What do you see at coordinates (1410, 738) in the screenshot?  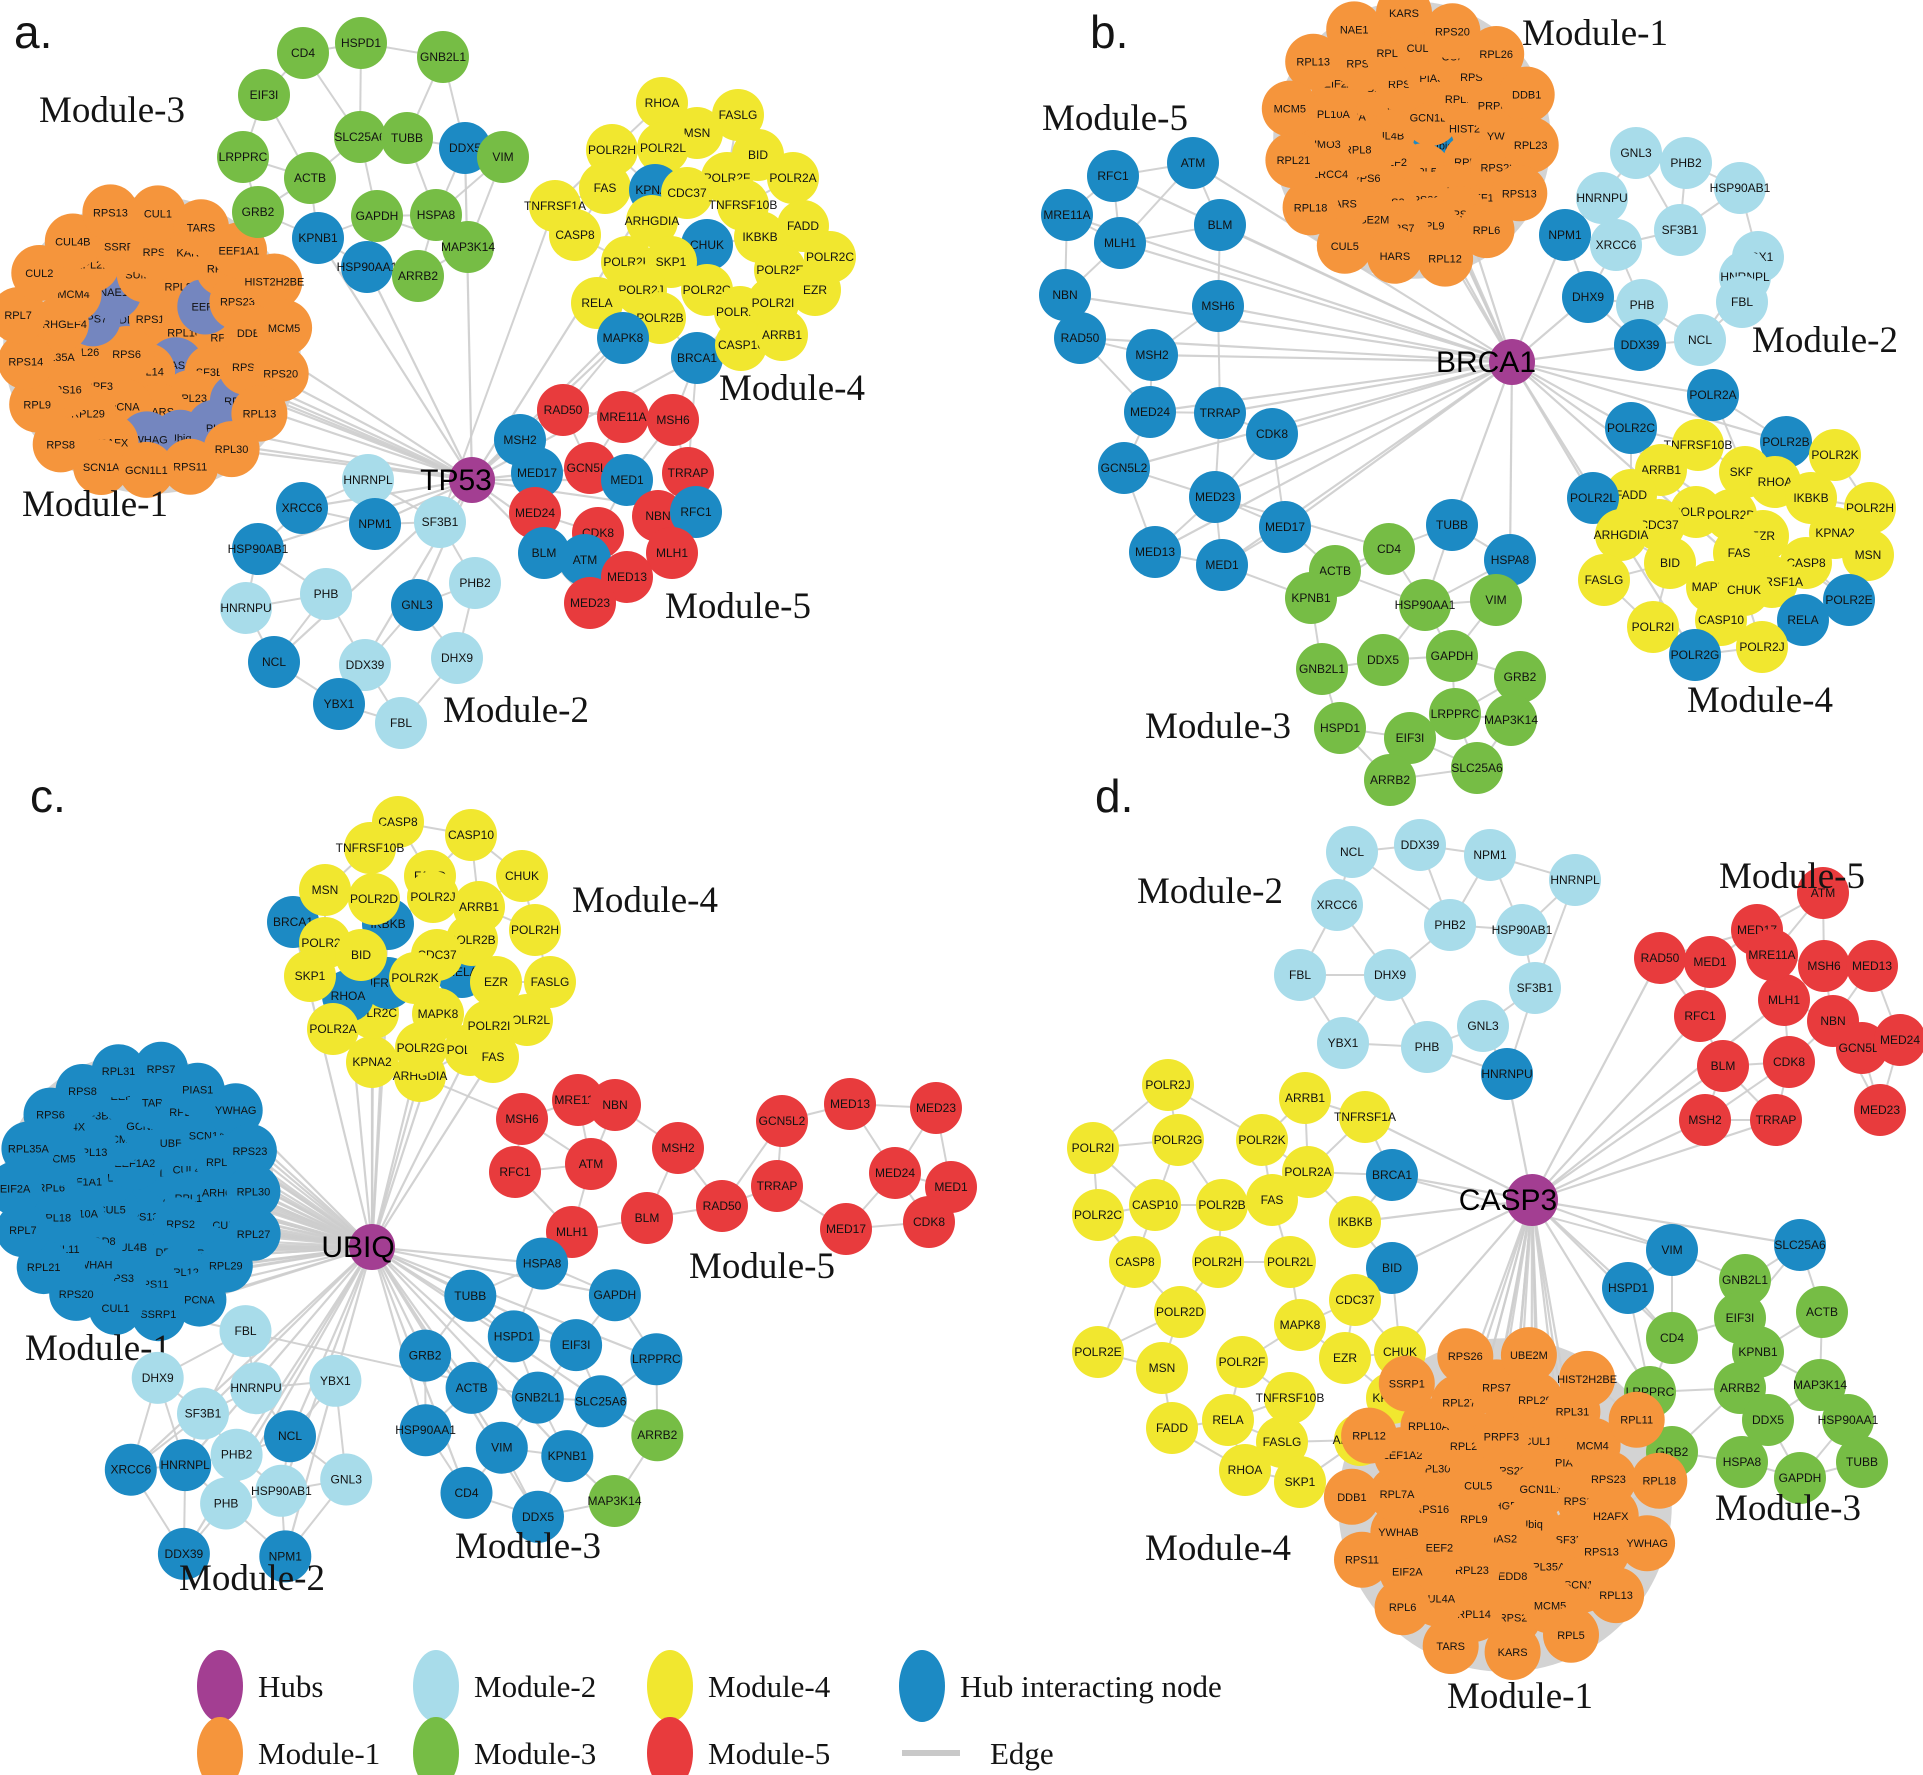 I see `node-label: EIF3I` at bounding box center [1410, 738].